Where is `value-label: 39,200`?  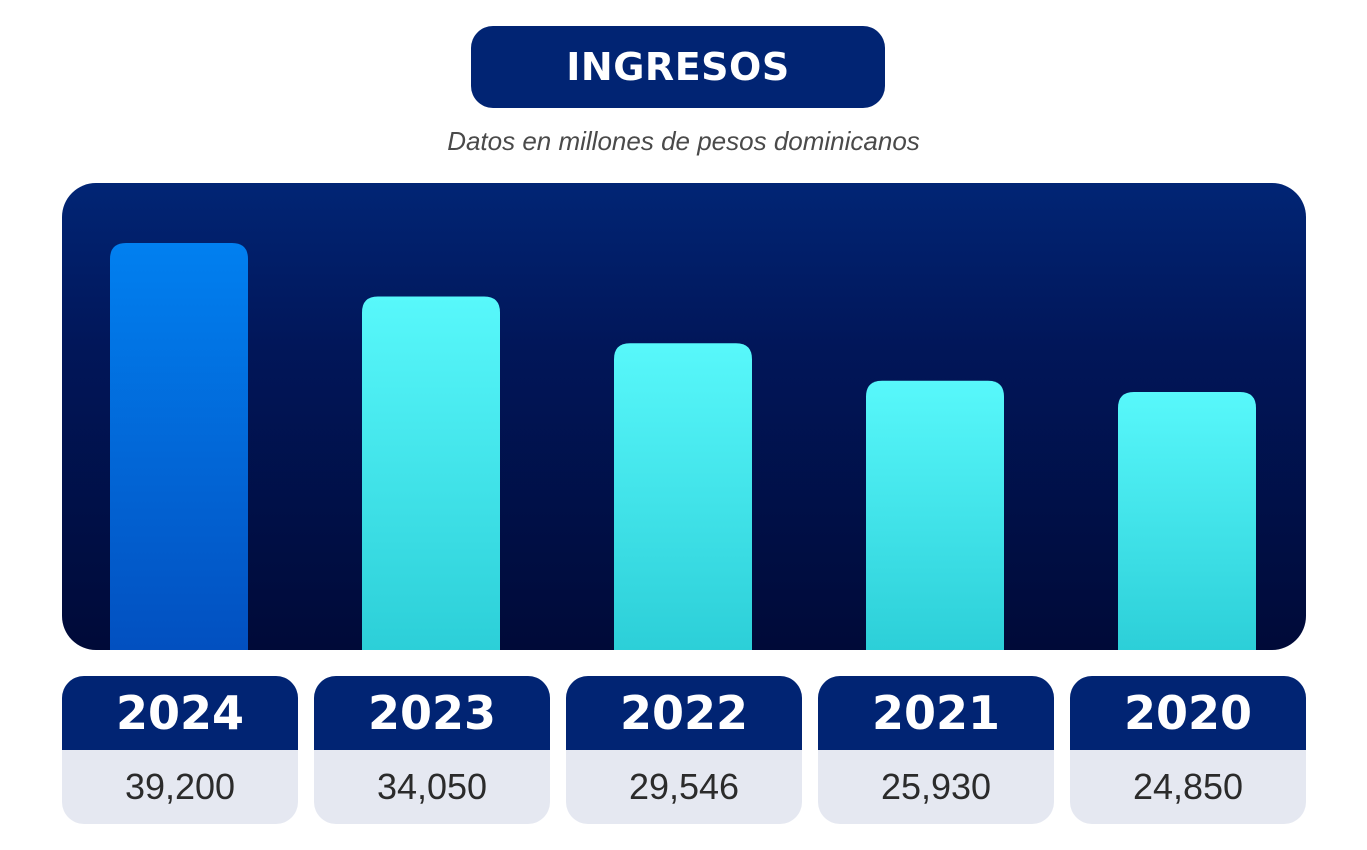
value-label: 39,200 is located at coordinates (180, 786).